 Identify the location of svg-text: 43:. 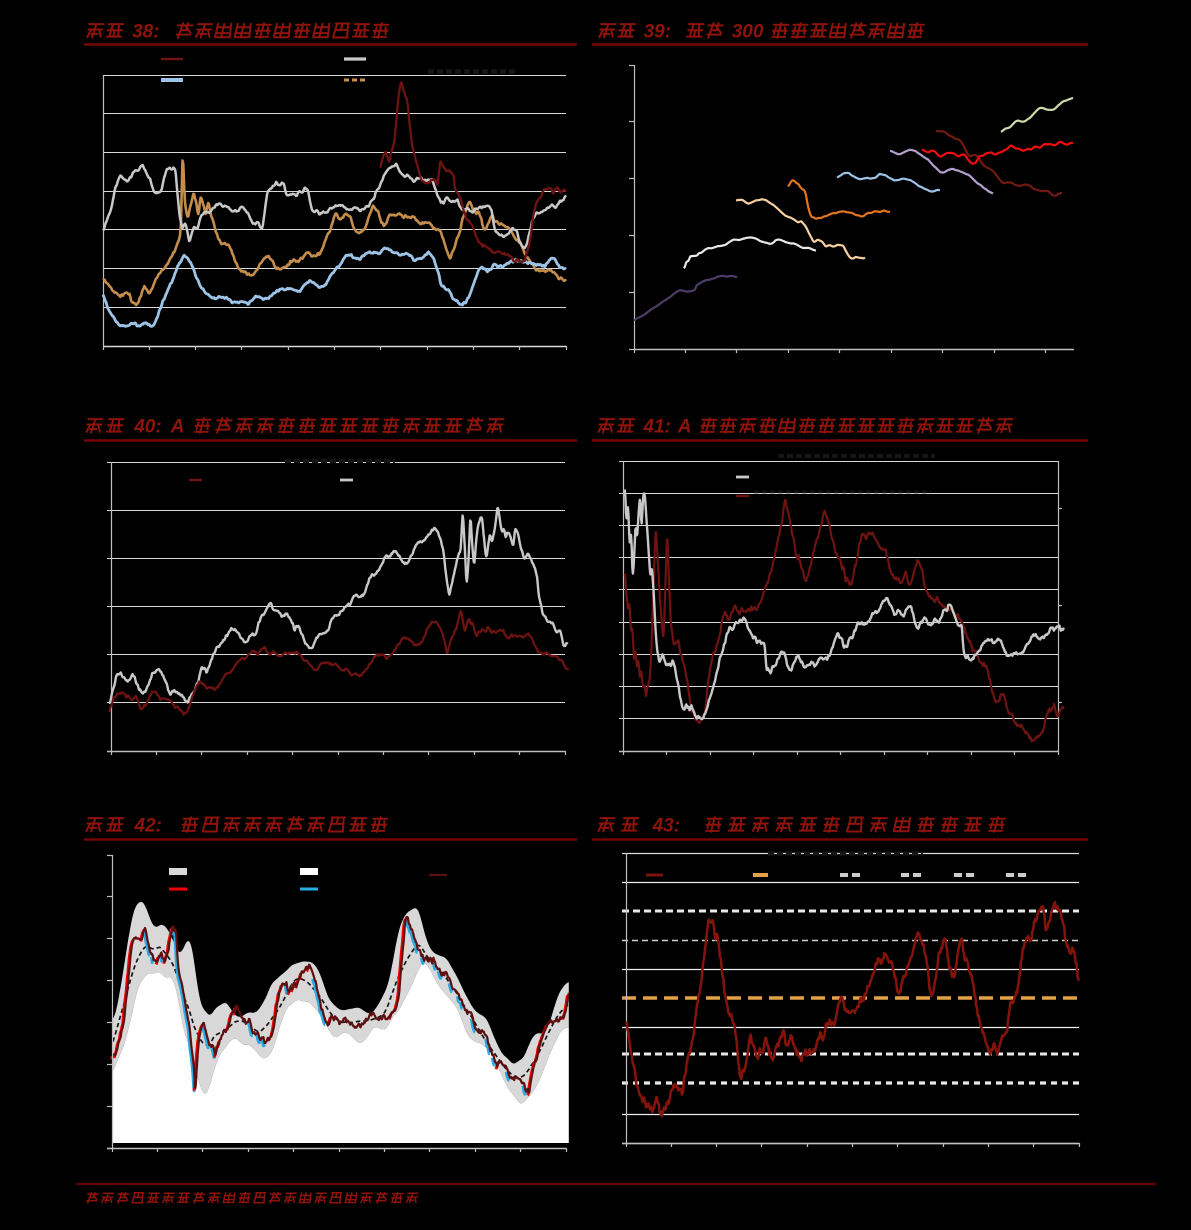
(666, 825).